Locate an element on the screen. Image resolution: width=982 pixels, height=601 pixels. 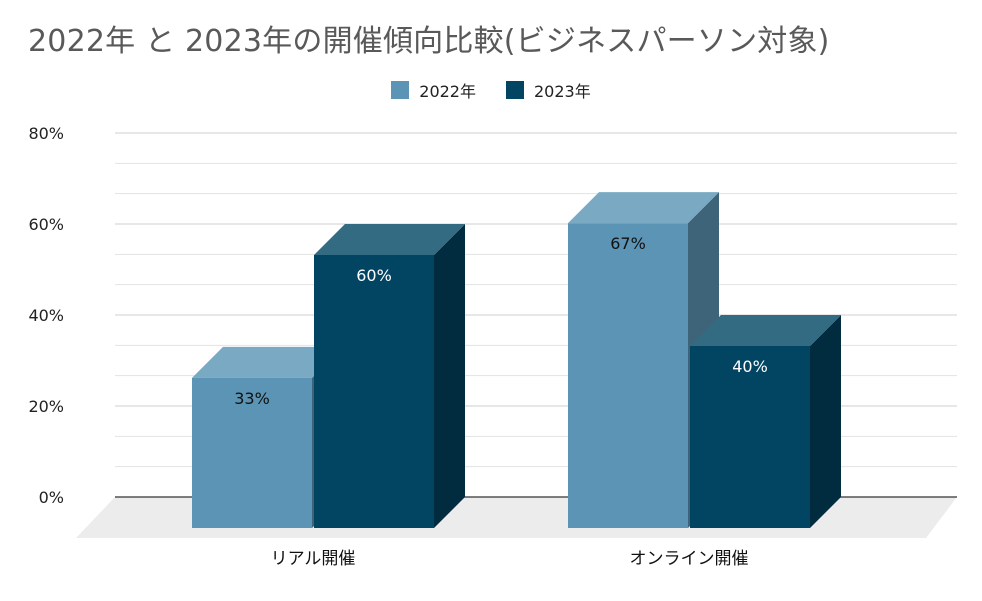
legend-swatch-2023 is located at coordinates (515, 90).